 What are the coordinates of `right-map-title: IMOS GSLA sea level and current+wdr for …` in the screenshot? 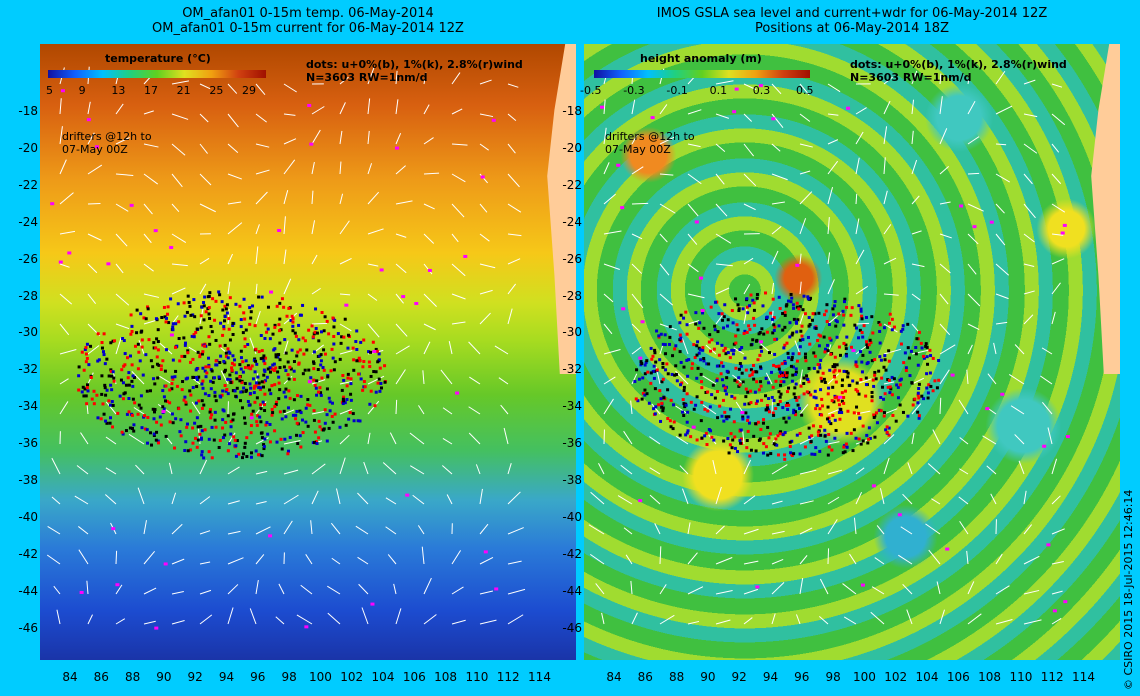 It's located at (852, 21).